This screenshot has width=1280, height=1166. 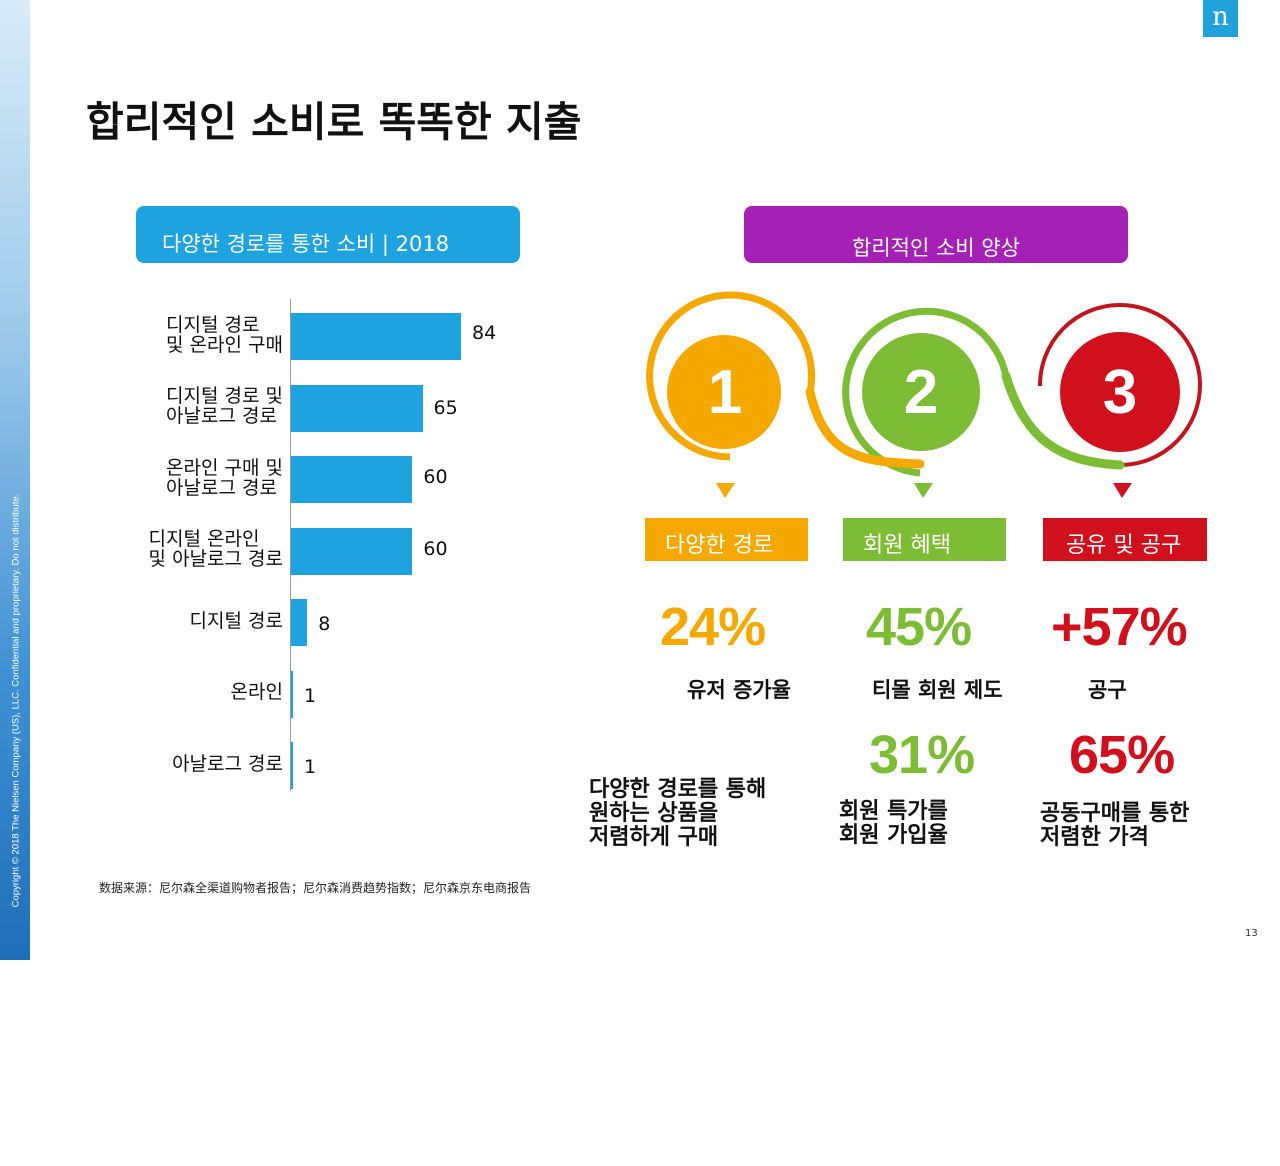 I want to click on patterns-header-pill: 합리적인 소비 양상, so click(x=936, y=234).